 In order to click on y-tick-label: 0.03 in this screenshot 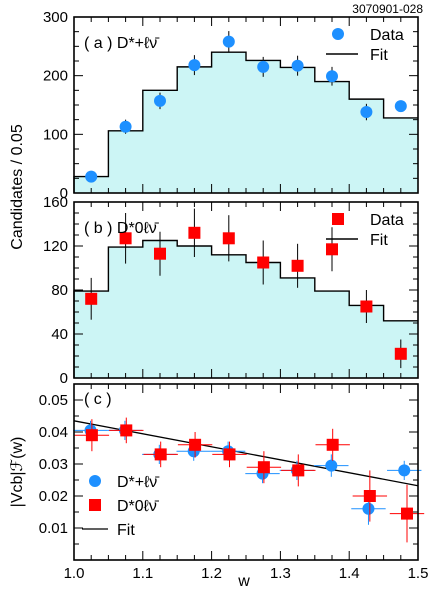, I will do `click(53, 464)`.